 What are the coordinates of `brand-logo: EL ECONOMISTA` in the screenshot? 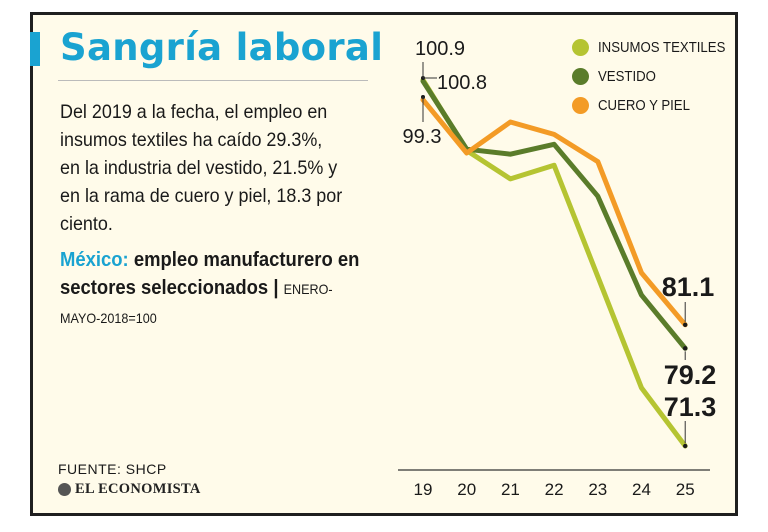 It's located at (129, 489).